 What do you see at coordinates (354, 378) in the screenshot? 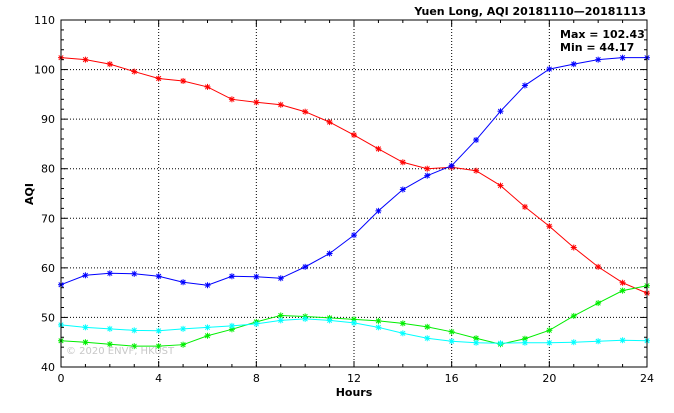
I see `x-tick-label: 12` at bounding box center [354, 378].